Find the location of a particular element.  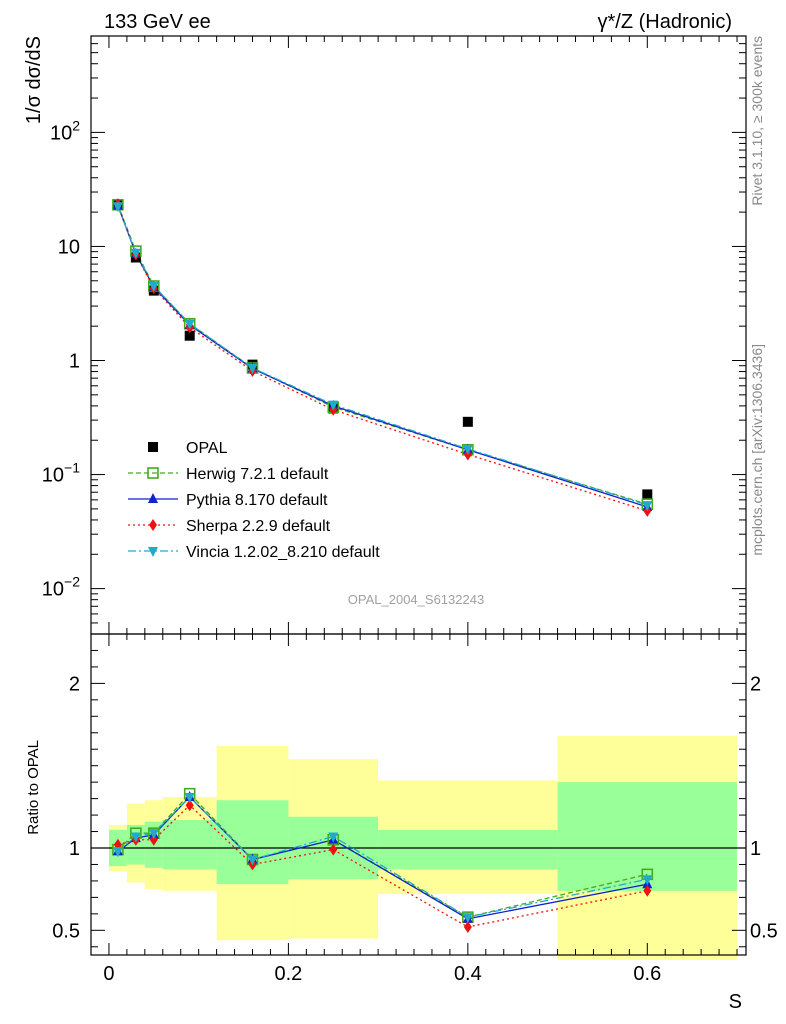

ratio-tick-label-right-2: 2 is located at coordinates (755, 684).